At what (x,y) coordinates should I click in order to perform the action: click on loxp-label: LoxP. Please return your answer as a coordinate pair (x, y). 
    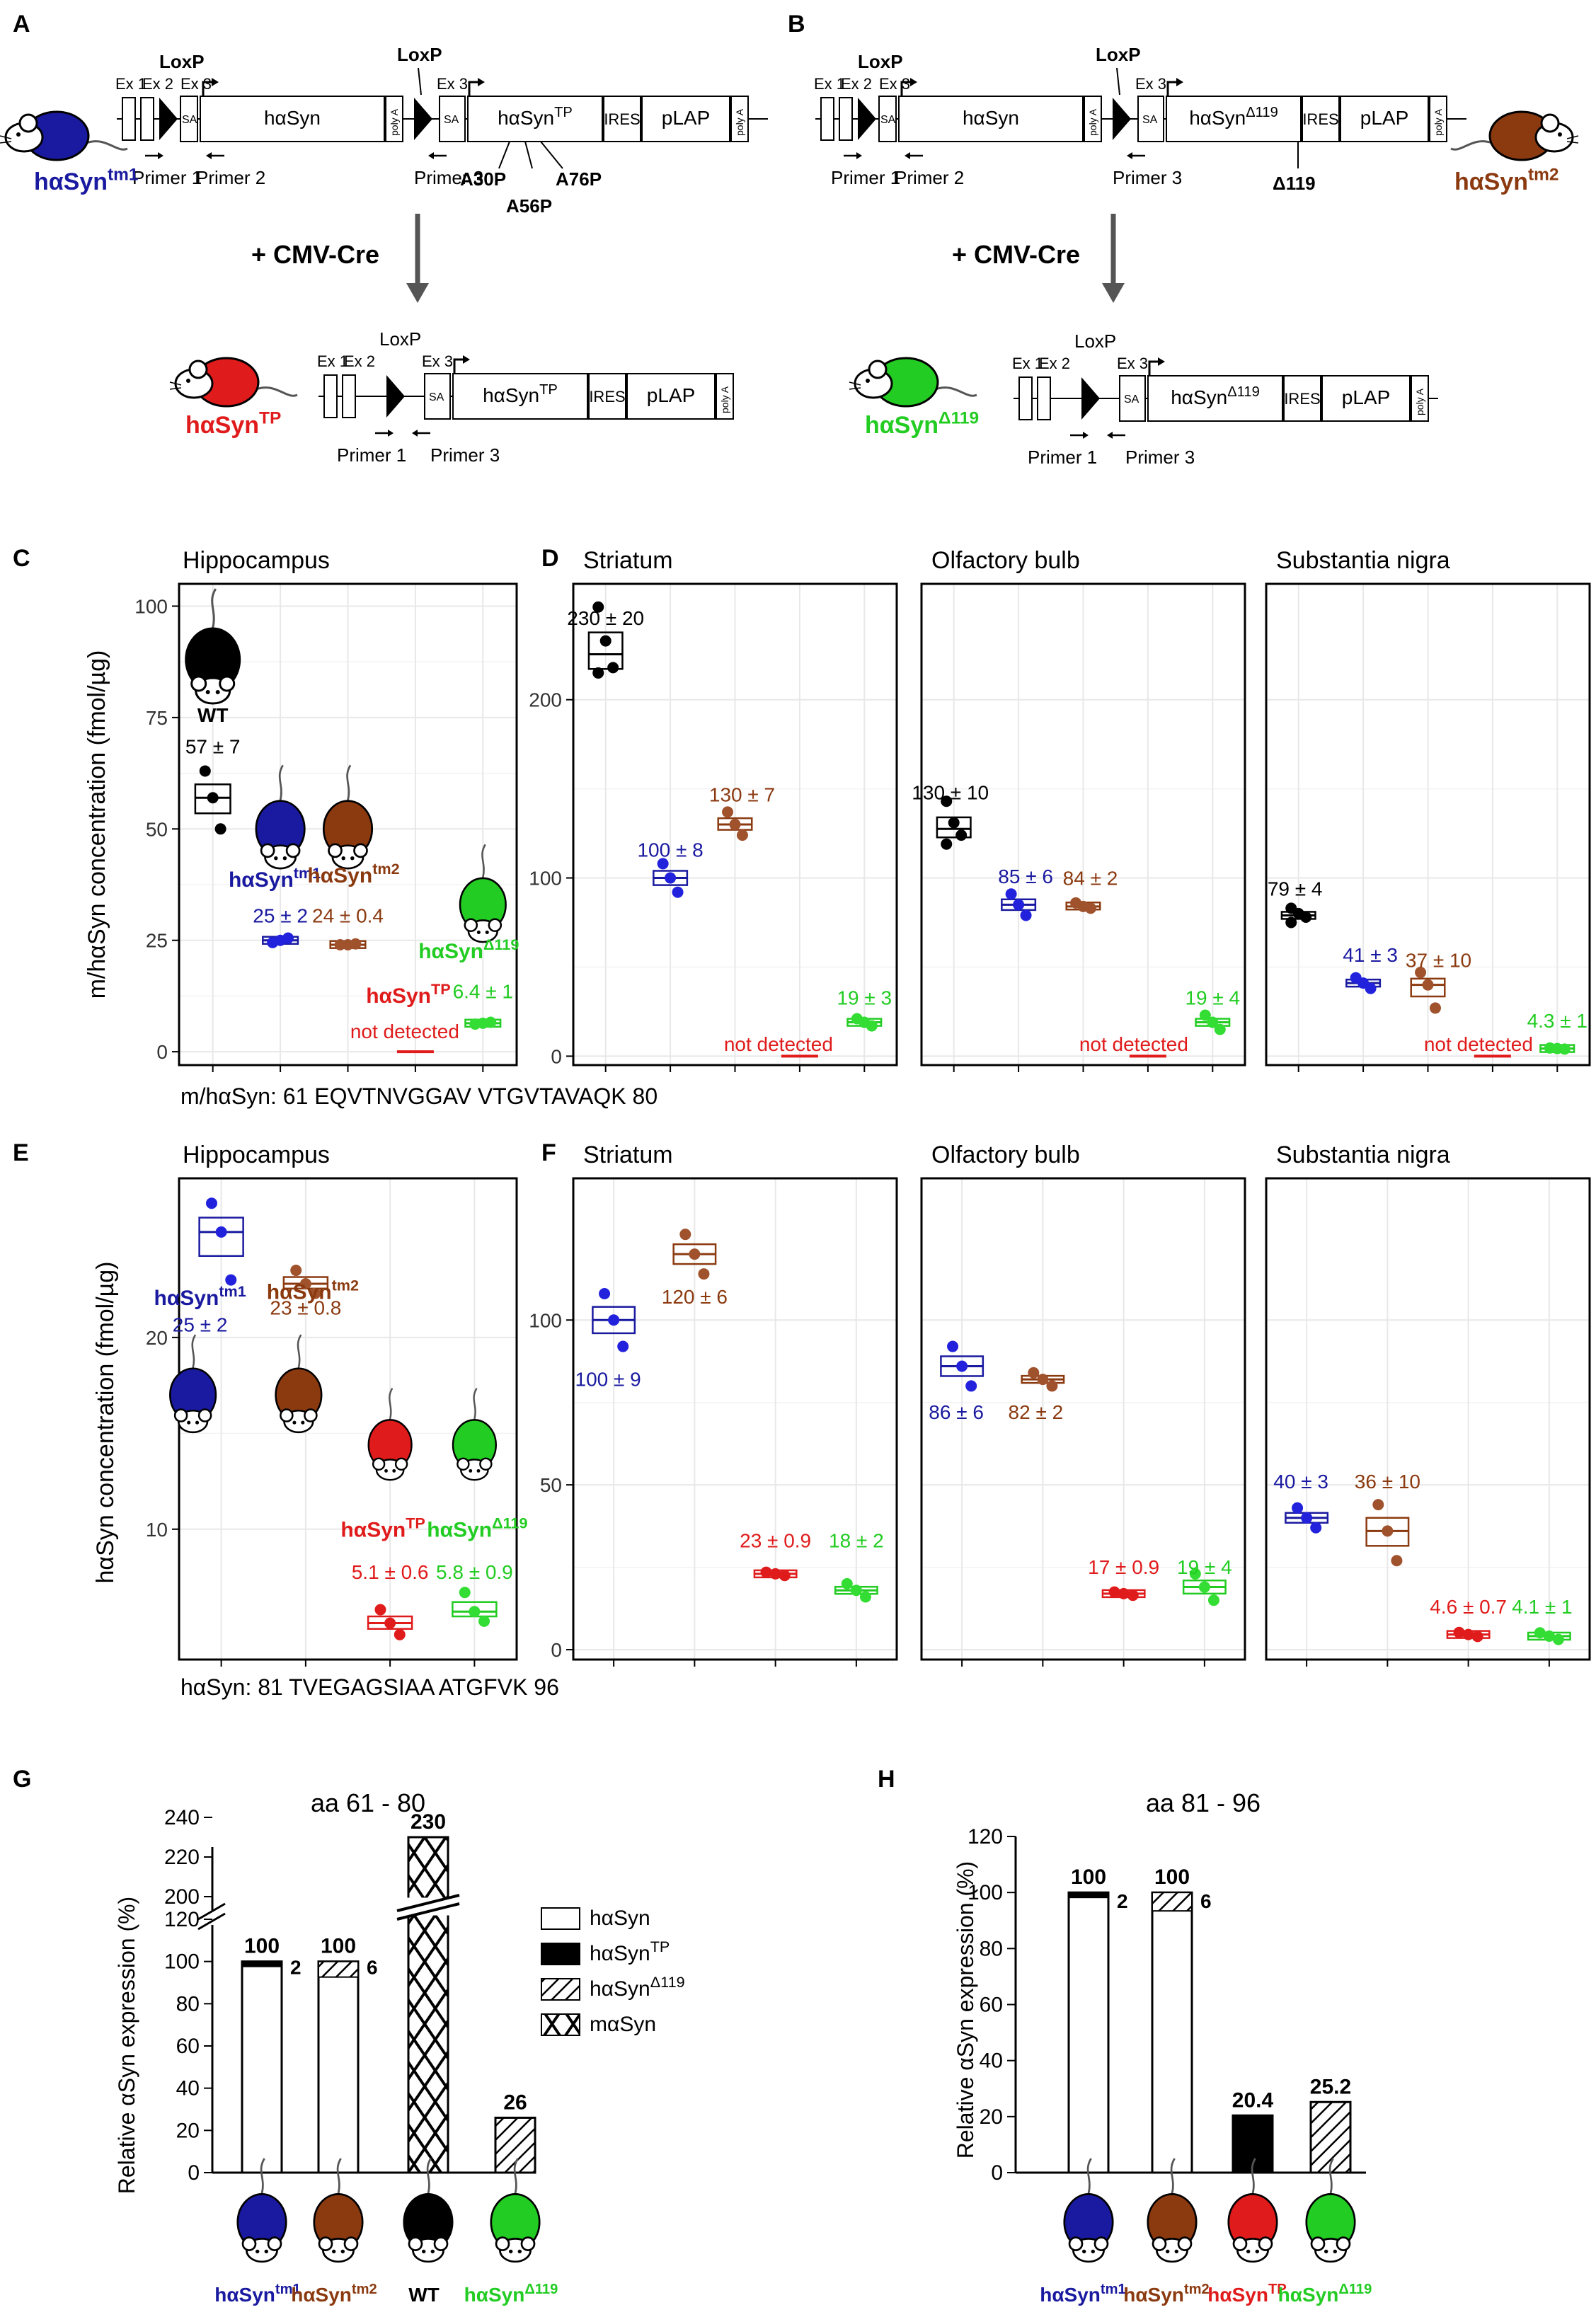
    Looking at the image, I should click on (182, 61).